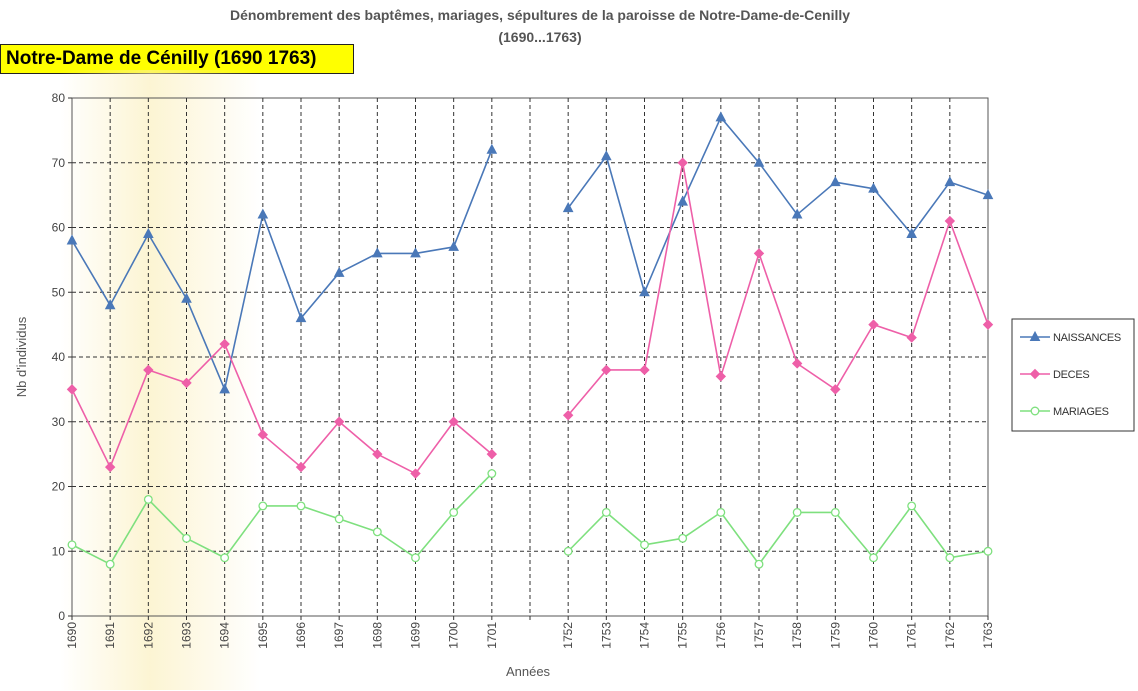 The image size is (1138, 691). I want to click on legend-marker-mariages, so click(1035, 411).